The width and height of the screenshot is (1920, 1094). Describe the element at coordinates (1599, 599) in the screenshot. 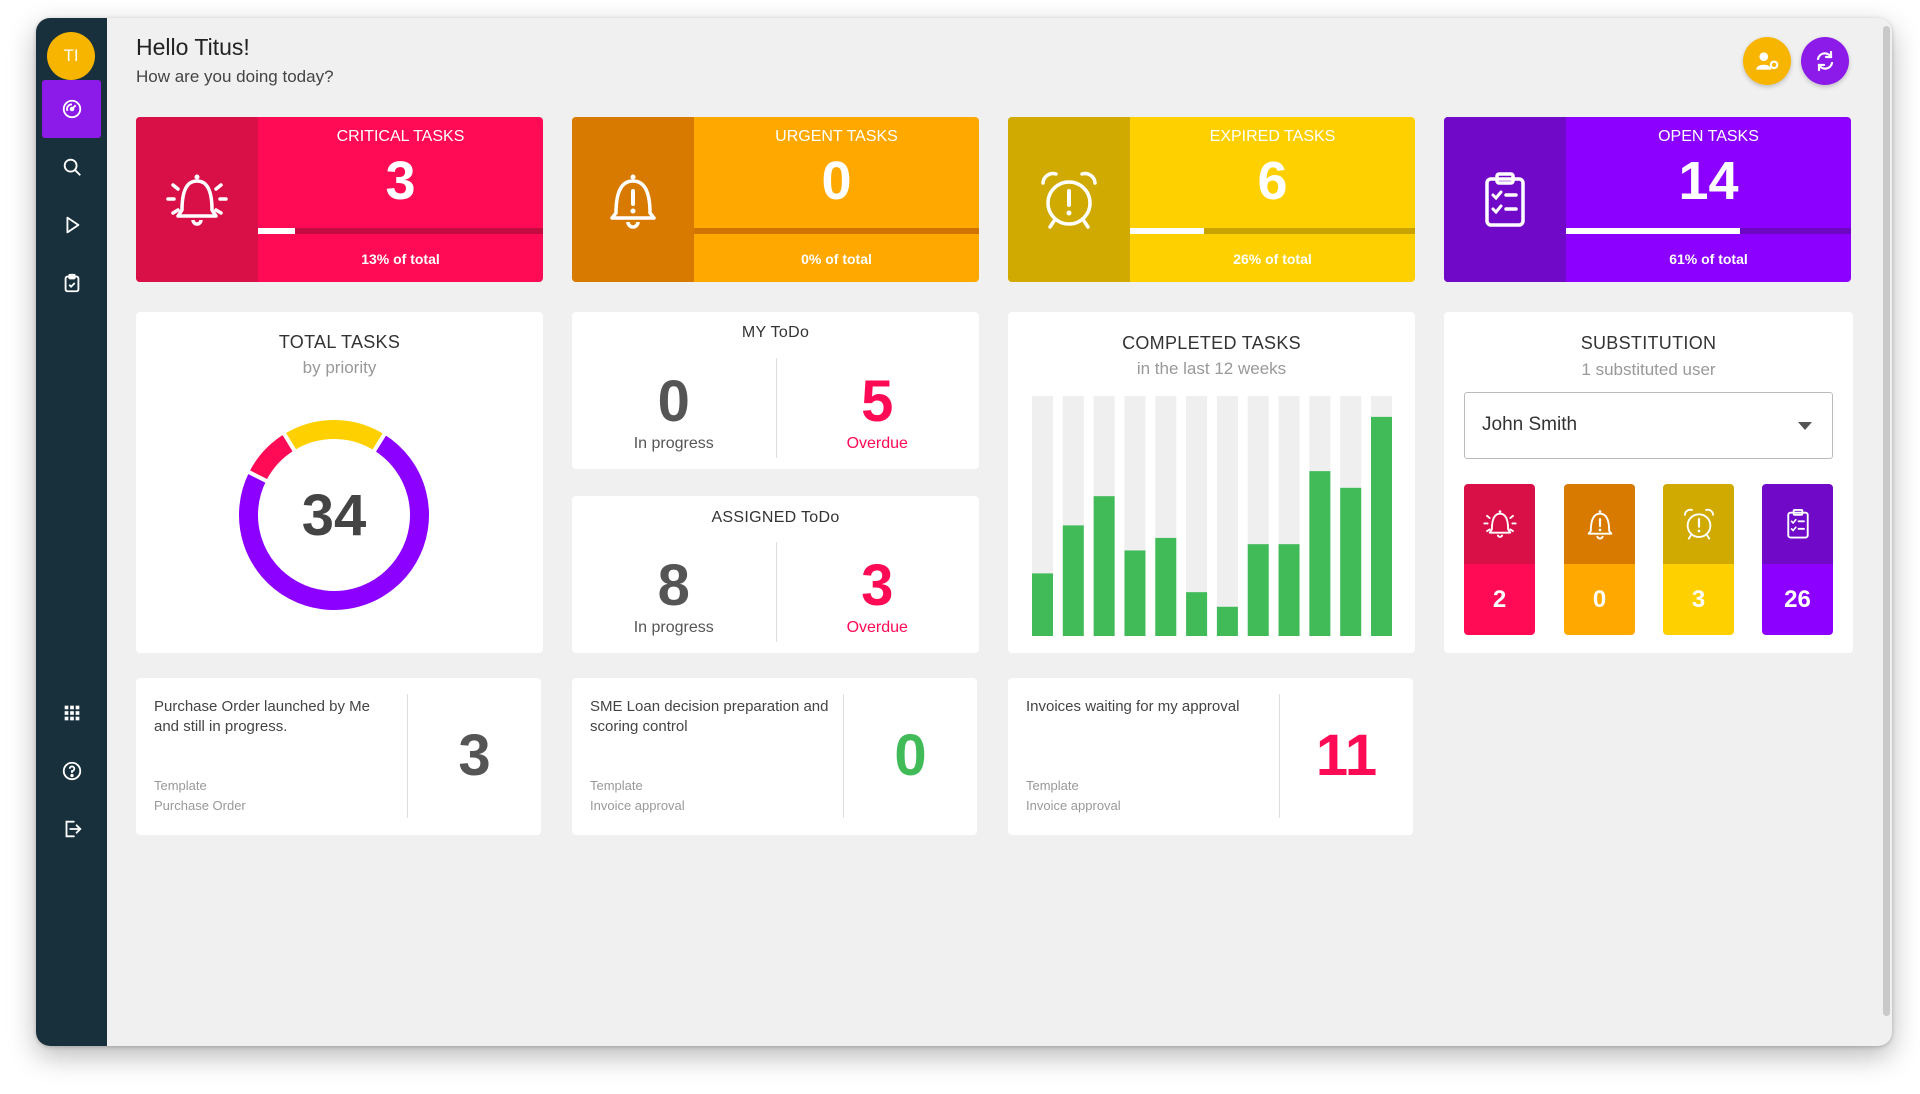

I see `substitution-tile-value: 0` at that location.